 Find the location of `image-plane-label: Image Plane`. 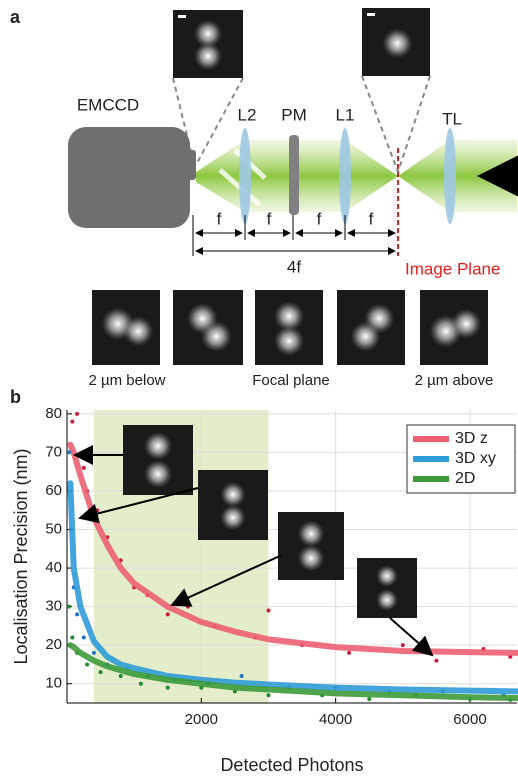

image-plane-label: Image Plane is located at coordinates (452, 268).